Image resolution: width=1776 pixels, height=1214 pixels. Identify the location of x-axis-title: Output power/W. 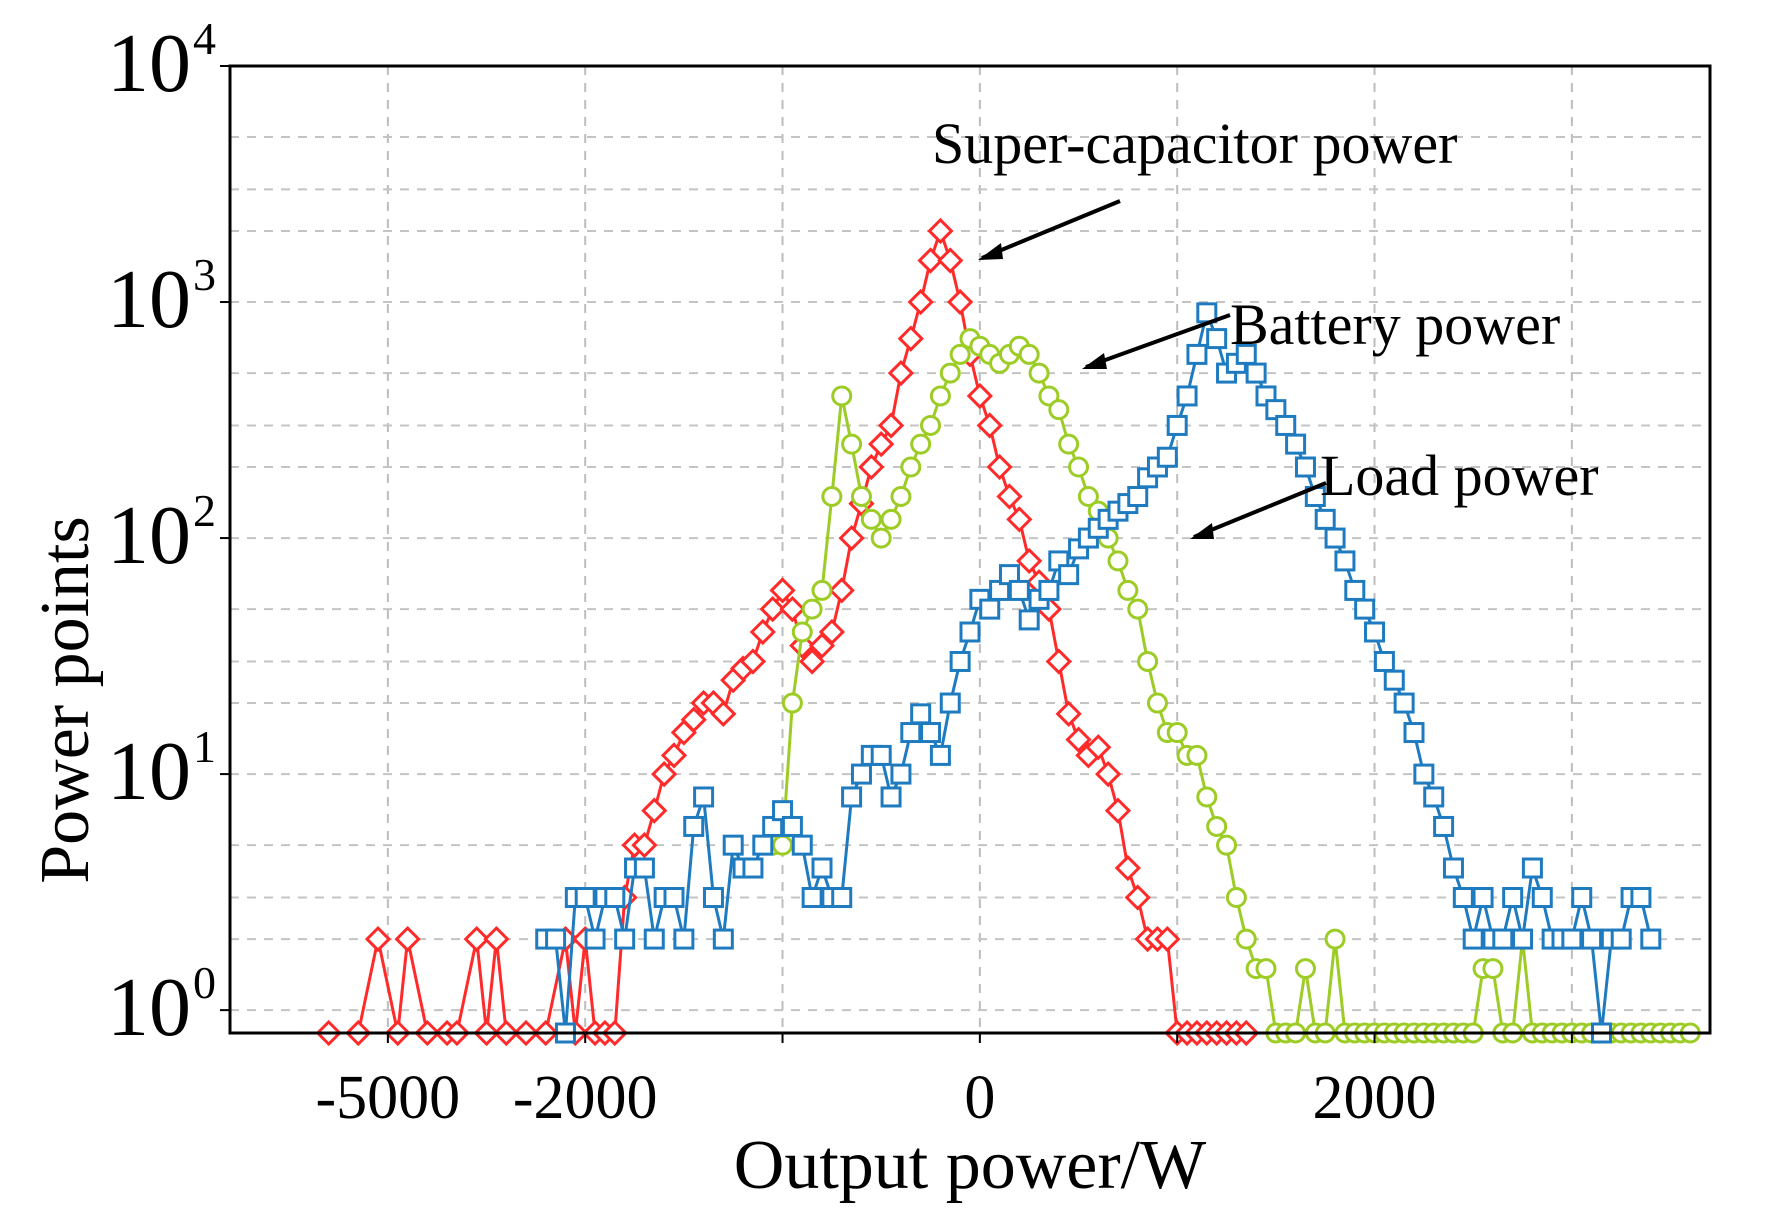
(970, 1165).